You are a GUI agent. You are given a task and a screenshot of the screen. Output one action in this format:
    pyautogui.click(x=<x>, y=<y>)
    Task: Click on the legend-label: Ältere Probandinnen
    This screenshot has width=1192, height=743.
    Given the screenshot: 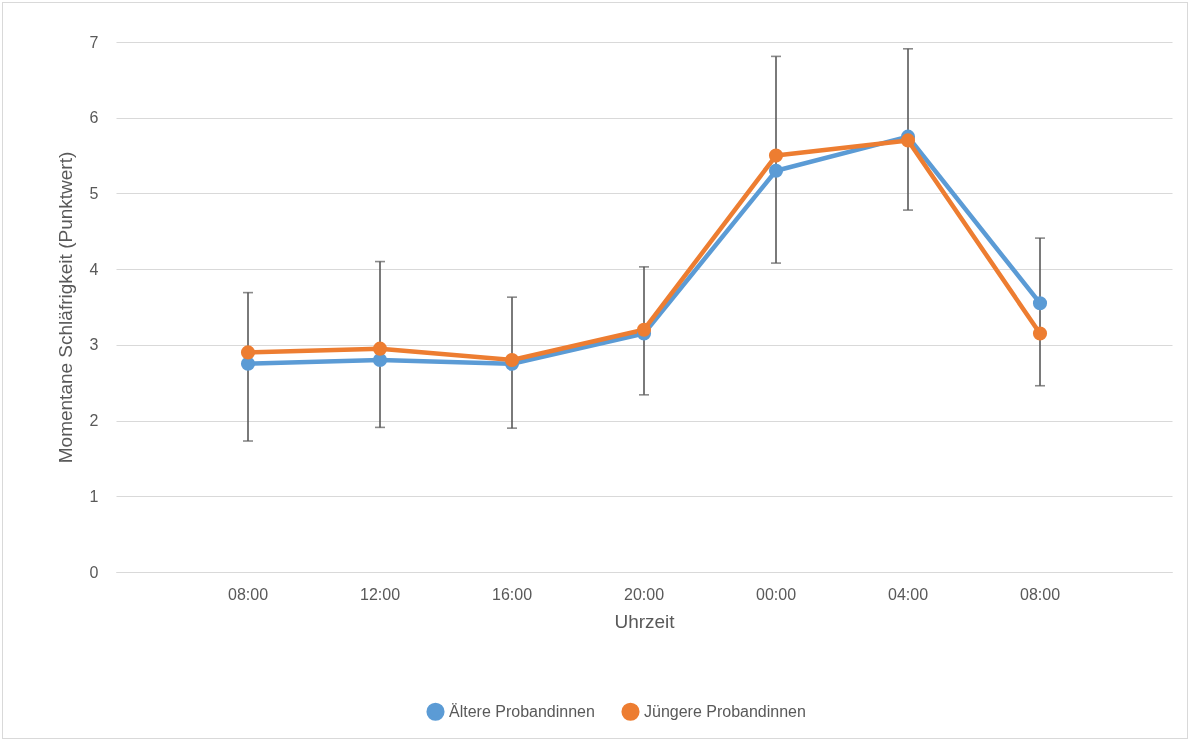 What is the action you would take?
    pyautogui.click(x=522, y=711)
    